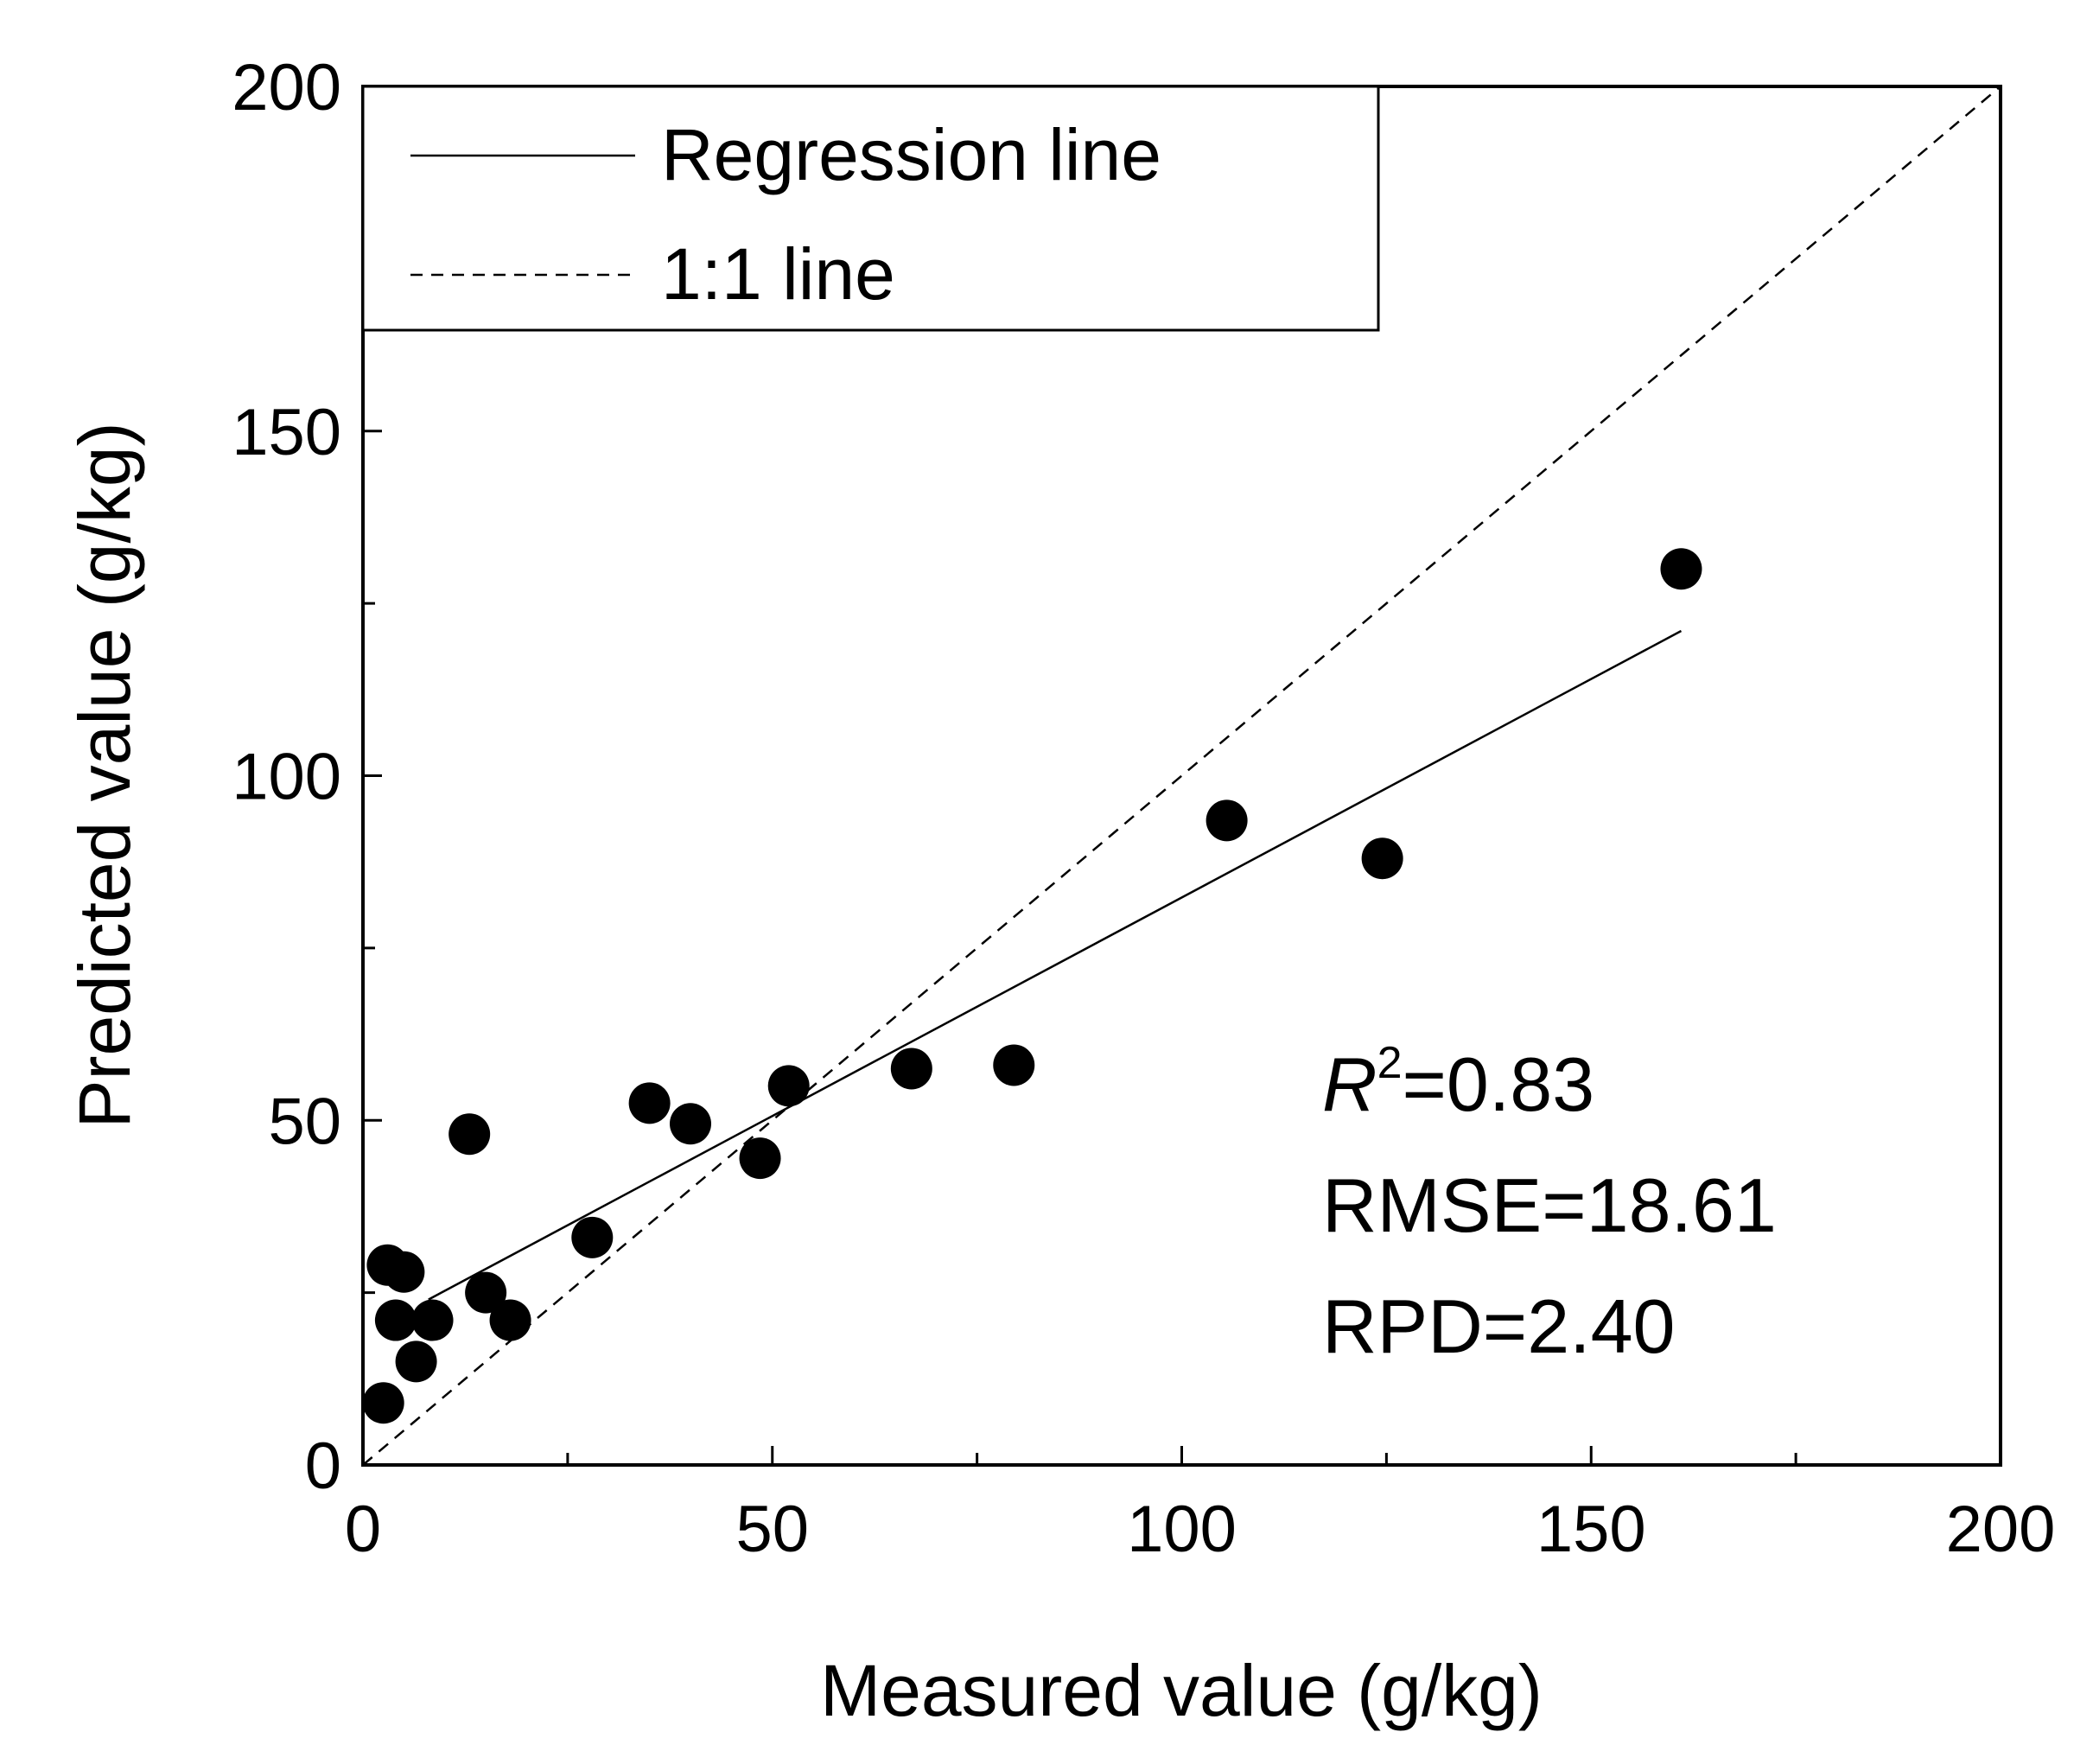  Describe the element at coordinates (778, 274) in the screenshot. I see `legend-identity-label: 1:1 line` at that location.